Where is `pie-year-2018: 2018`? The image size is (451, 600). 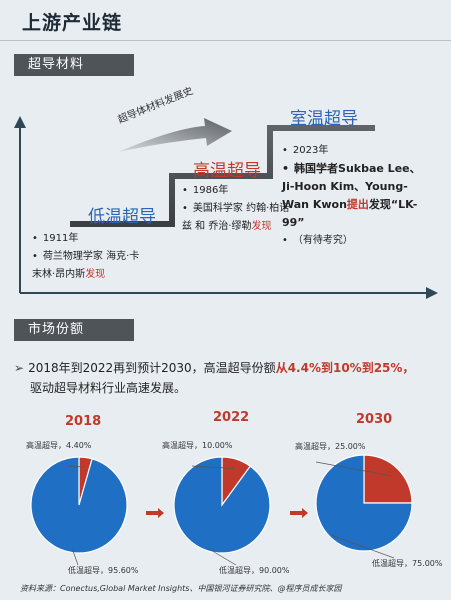 pie-year-2018: 2018 is located at coordinates (83, 421).